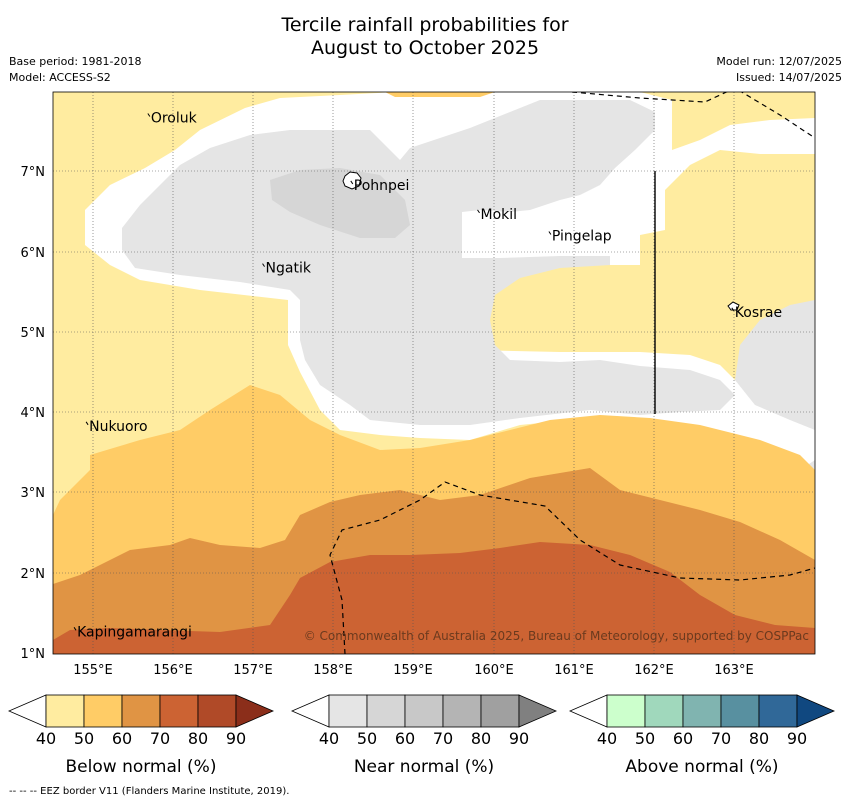 The image size is (850, 804). What do you see at coordinates (424, 767) in the screenshot?
I see `colorbar-label: Near normal (%)` at bounding box center [424, 767].